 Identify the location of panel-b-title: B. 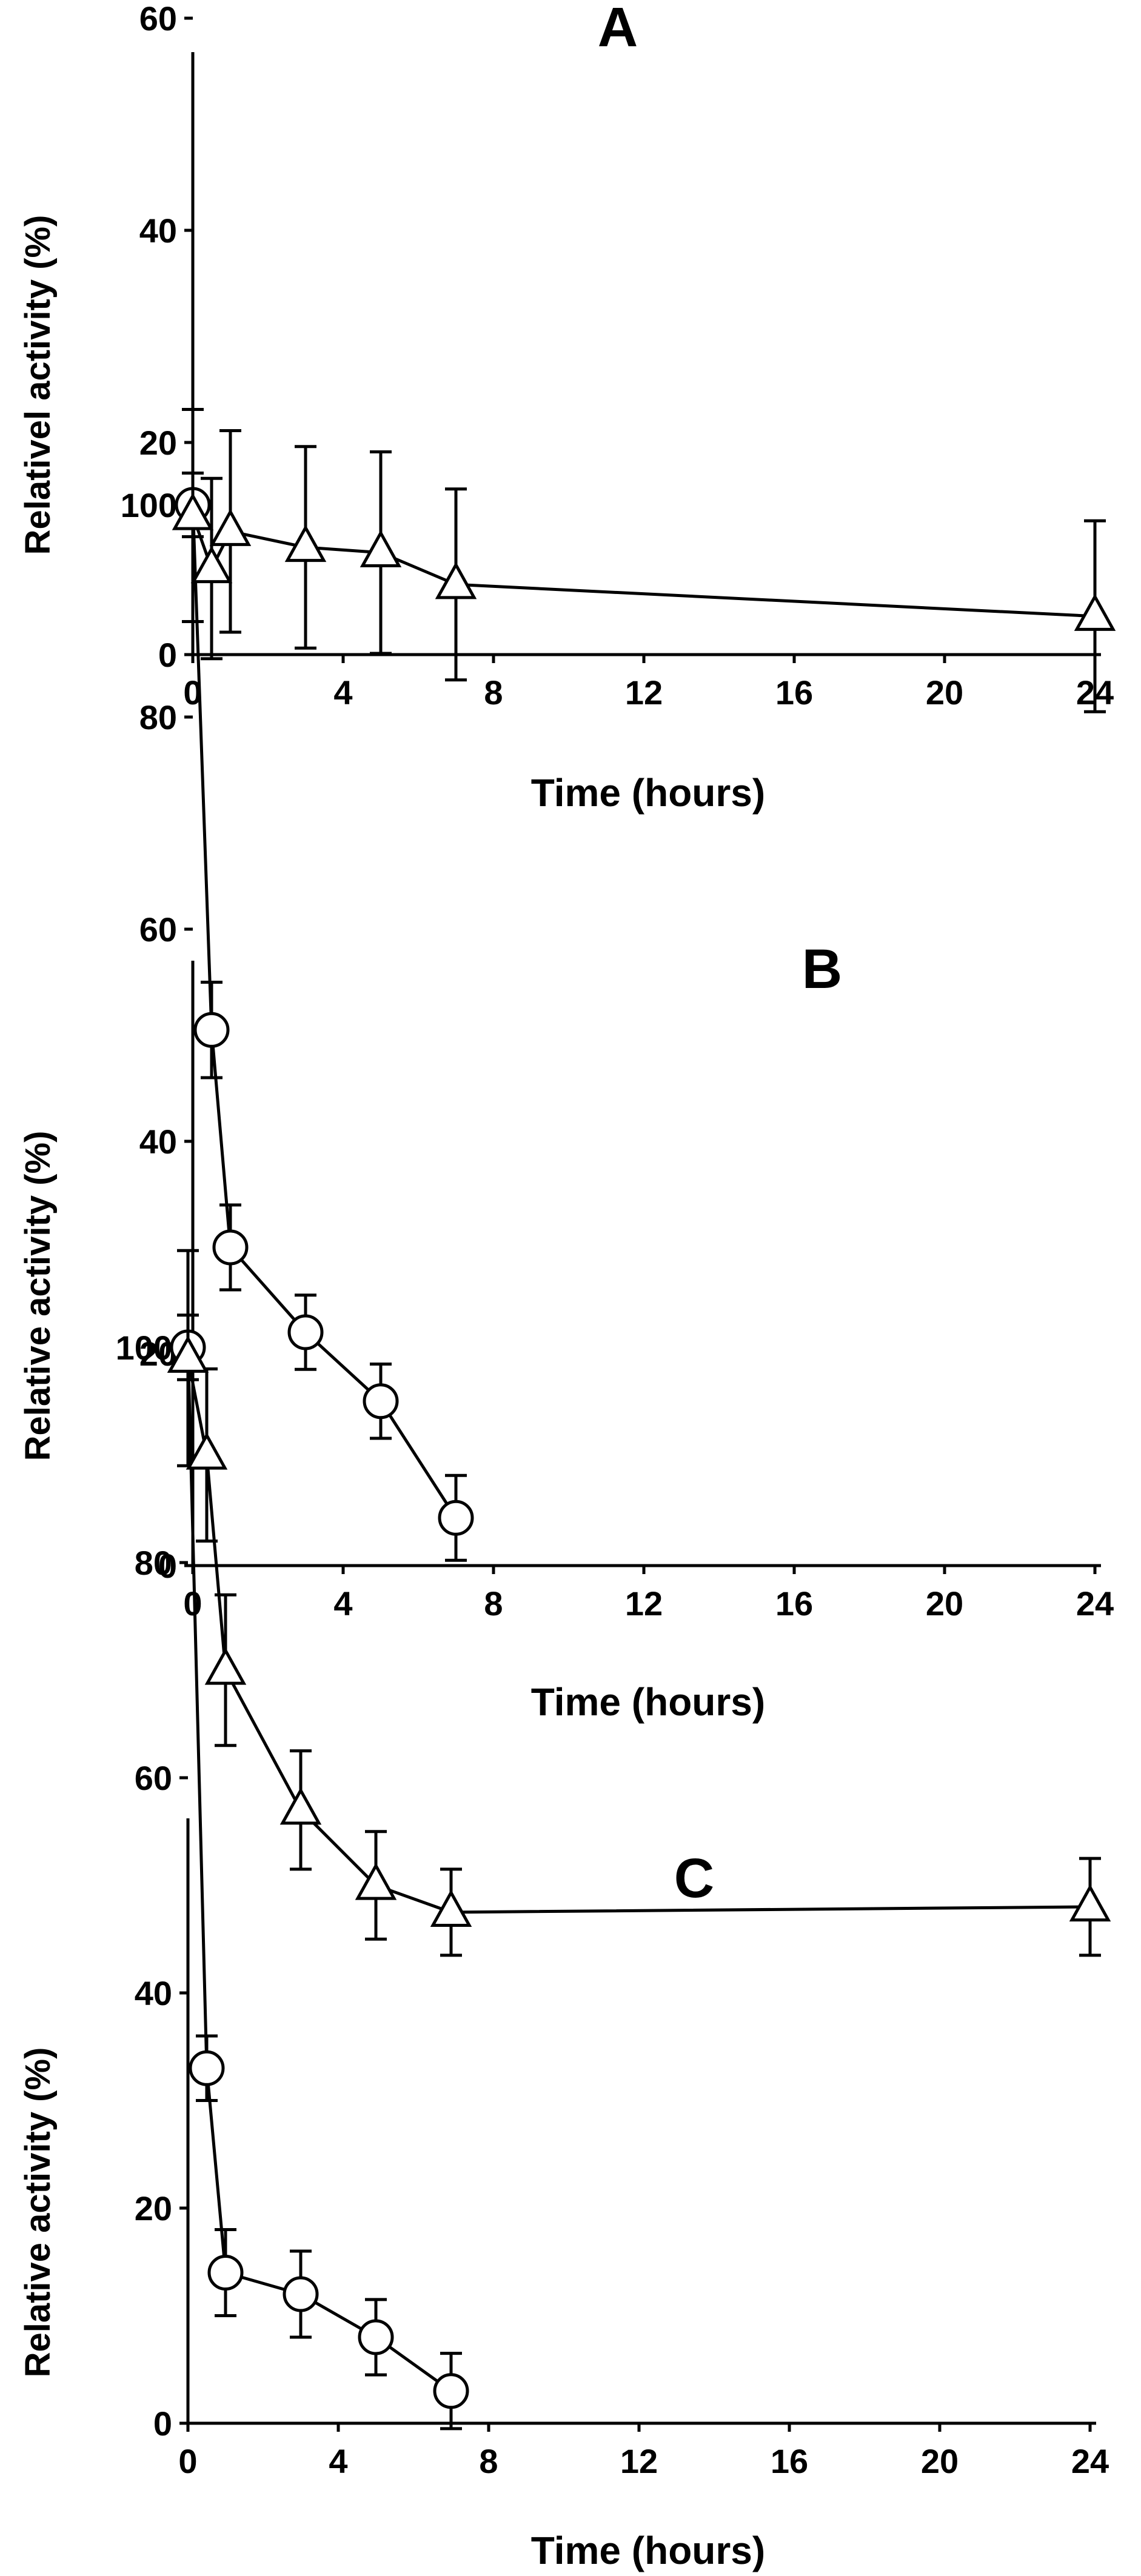
(822, 969).